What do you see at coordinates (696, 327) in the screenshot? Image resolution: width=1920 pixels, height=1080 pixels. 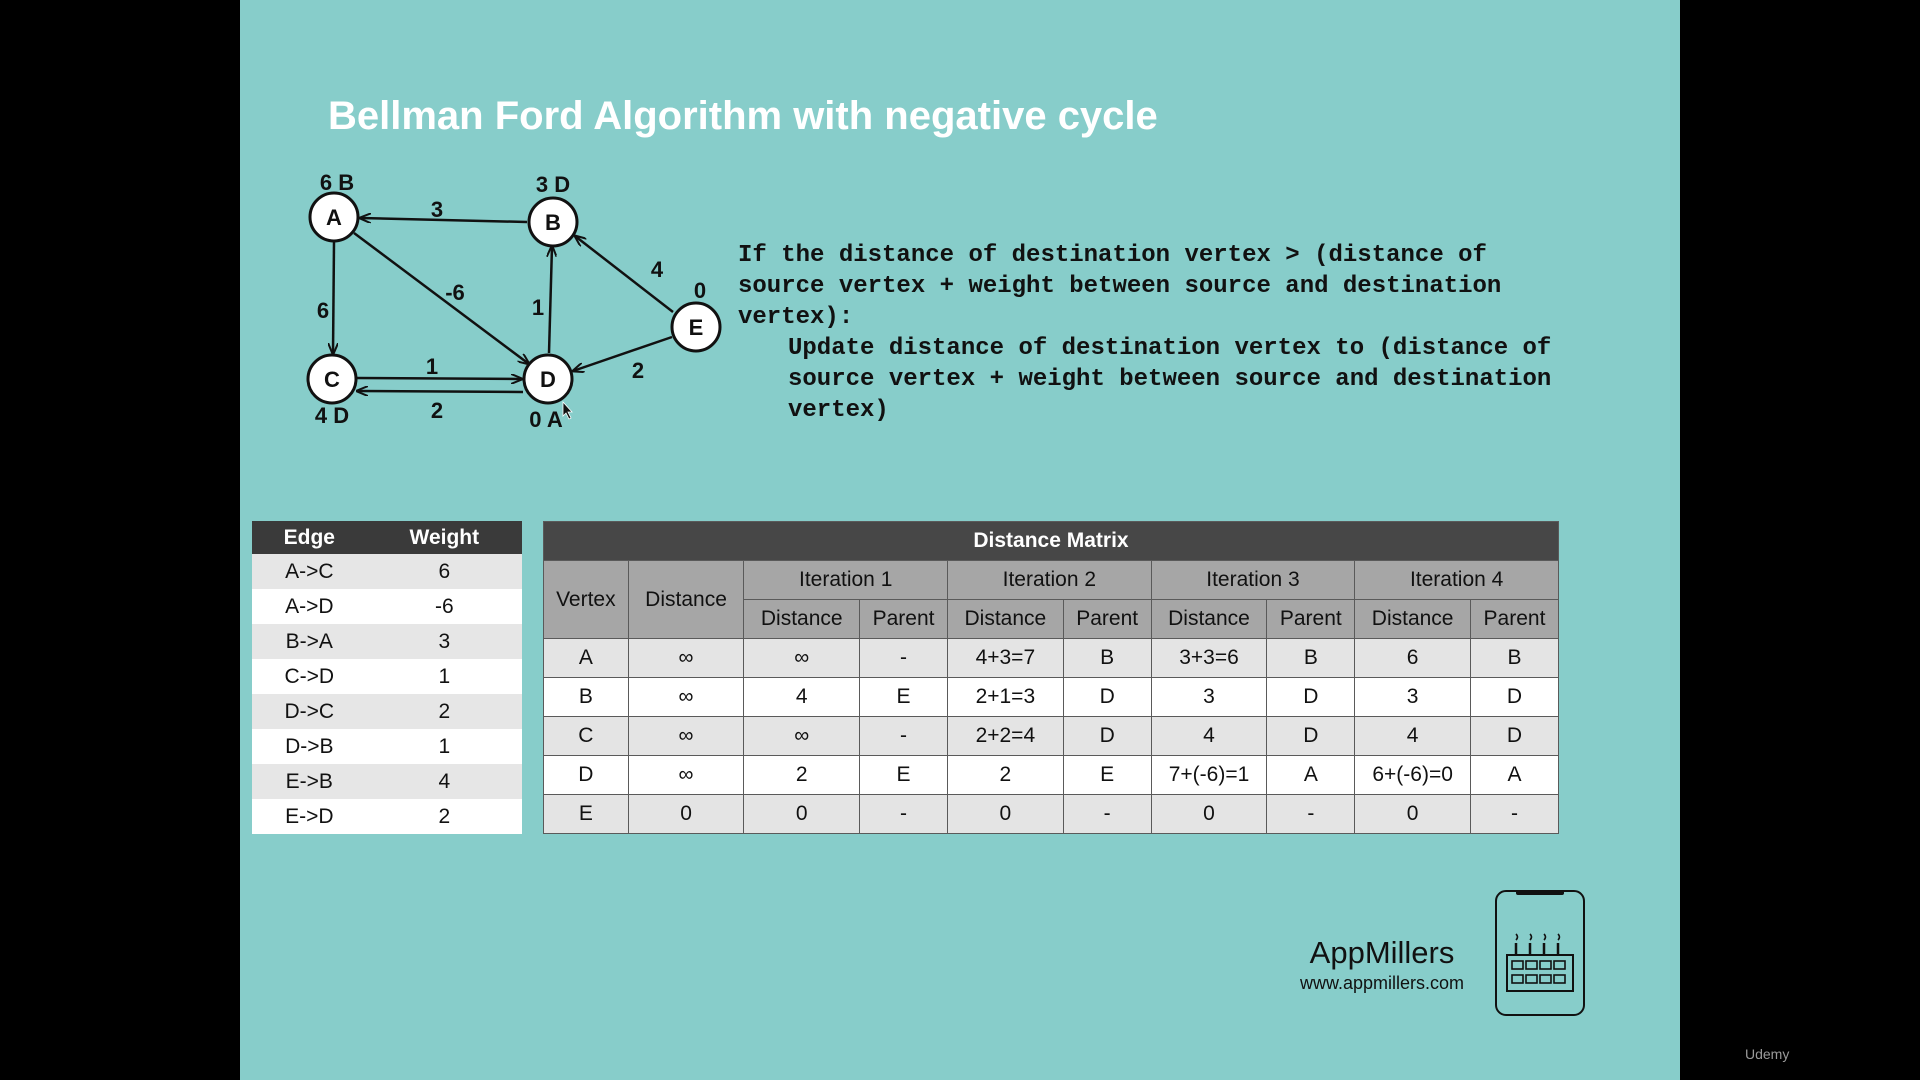 I see `node-label-E: E` at bounding box center [696, 327].